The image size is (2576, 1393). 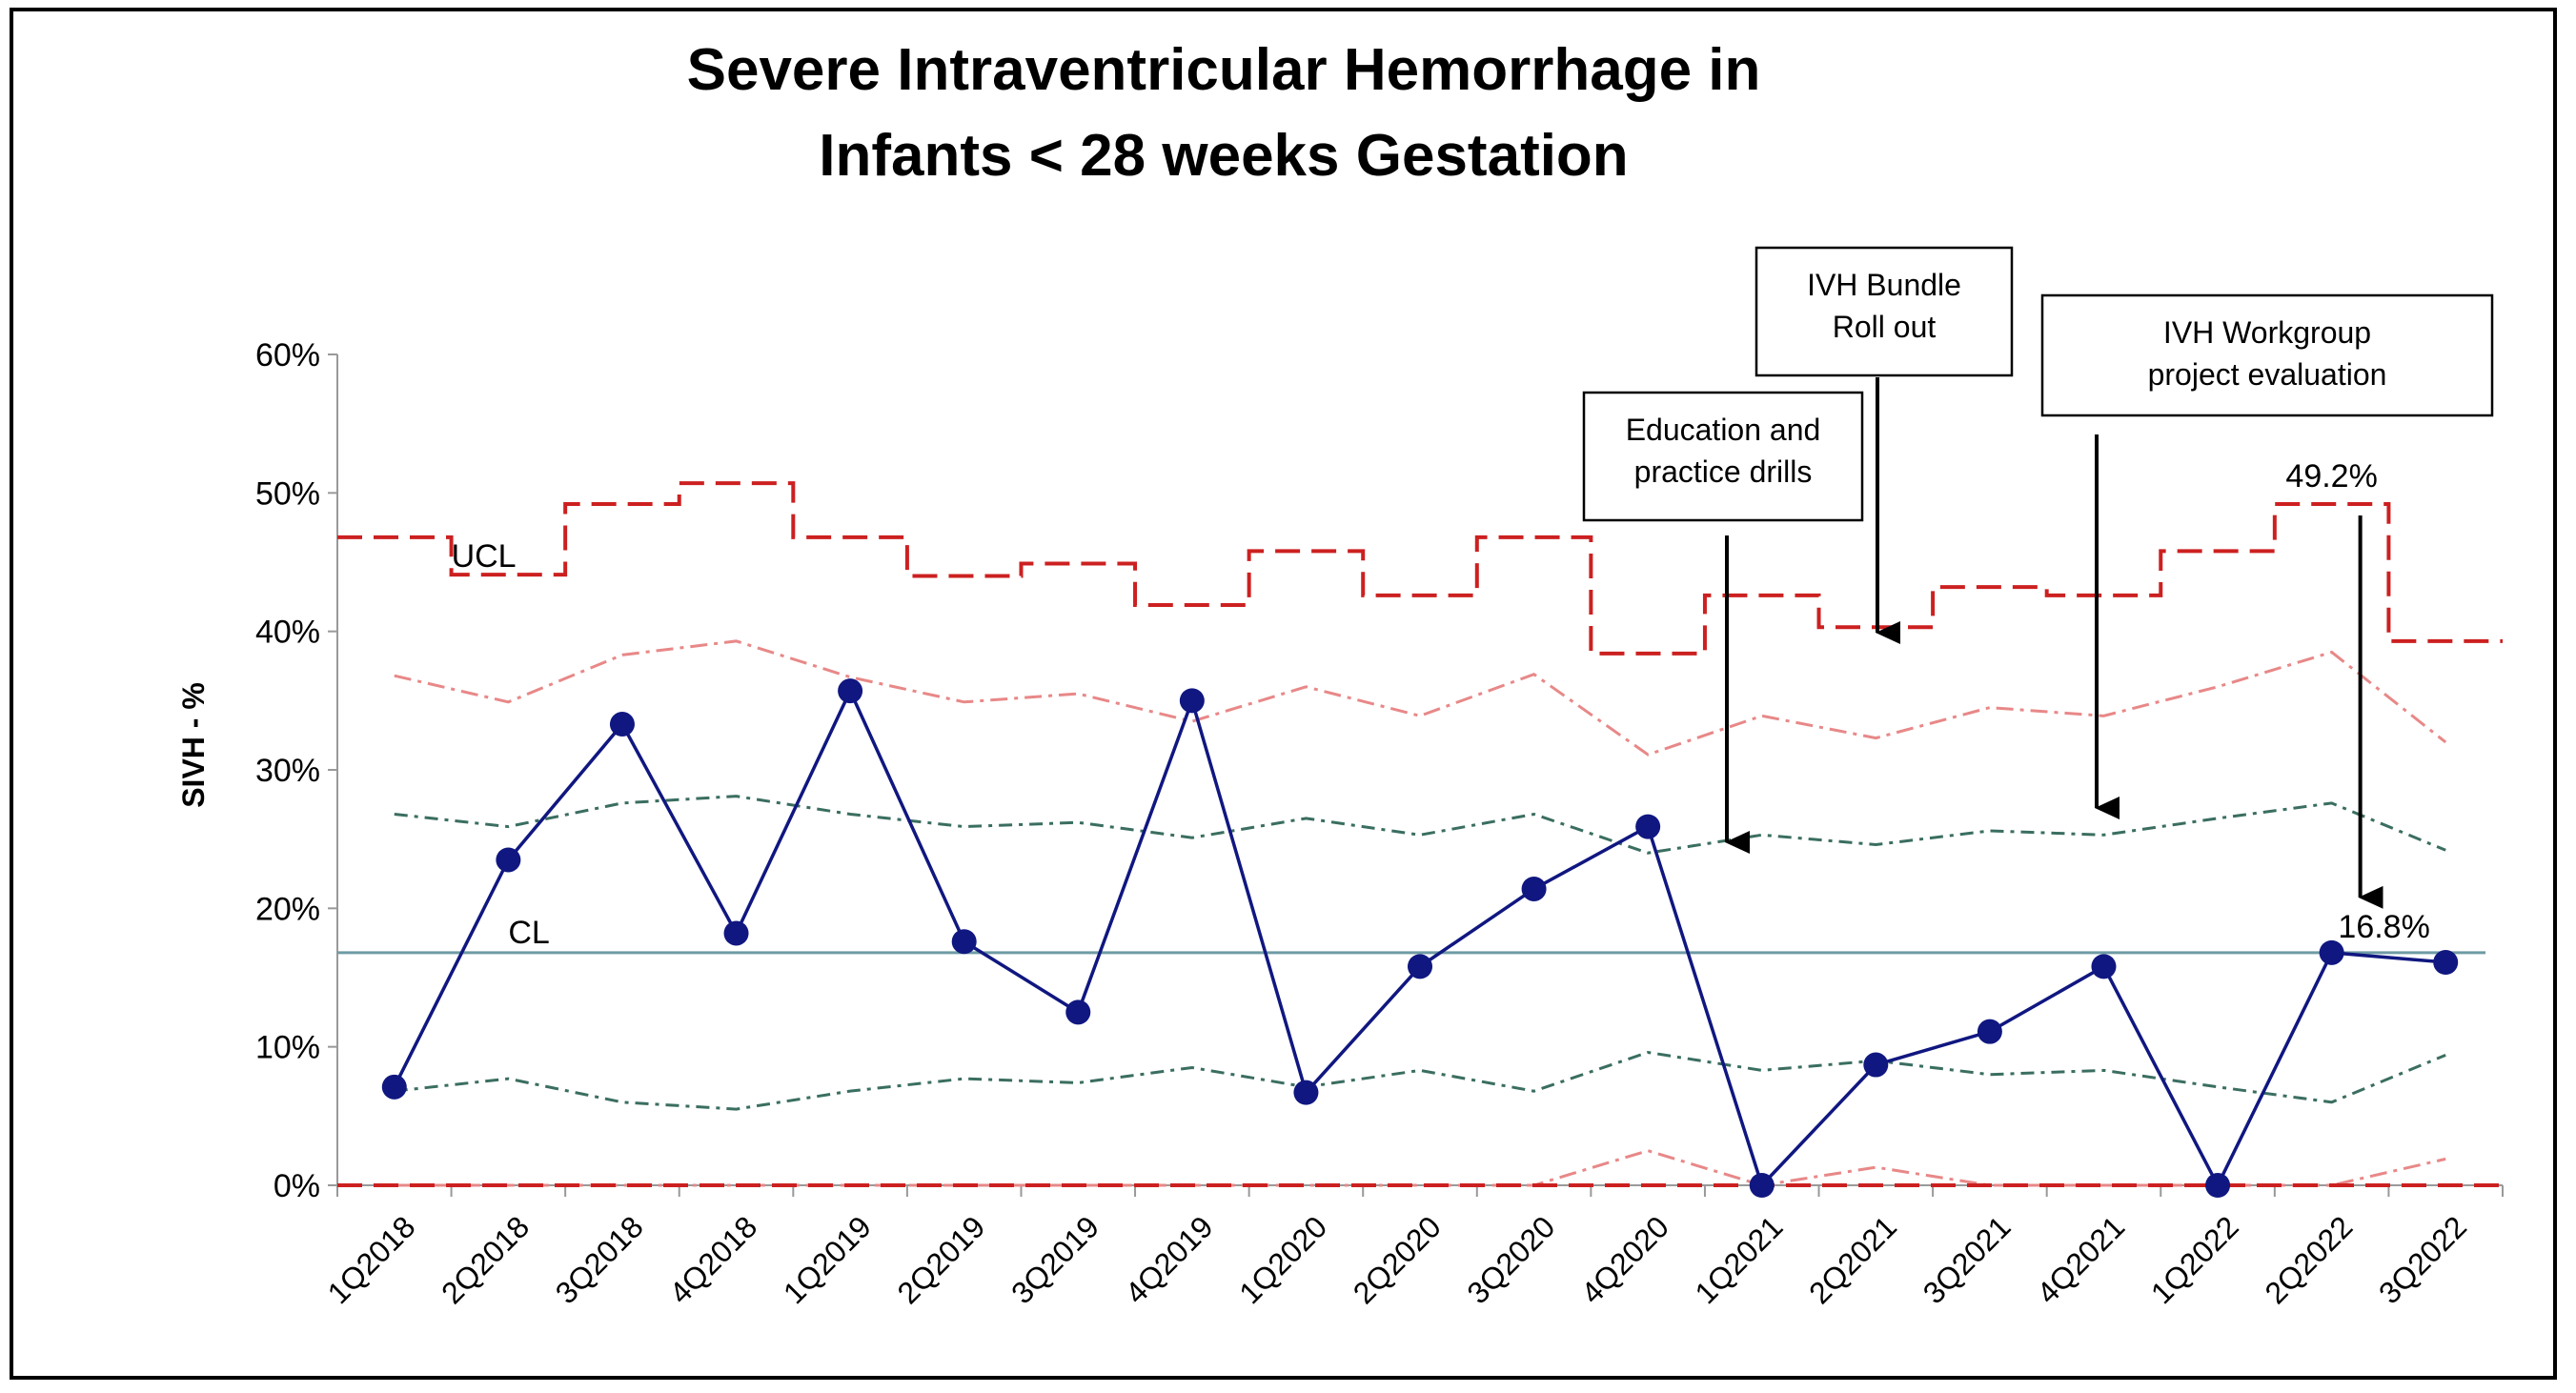 What do you see at coordinates (2267, 375) in the screenshot?
I see `annotation-text: project evaluation` at bounding box center [2267, 375].